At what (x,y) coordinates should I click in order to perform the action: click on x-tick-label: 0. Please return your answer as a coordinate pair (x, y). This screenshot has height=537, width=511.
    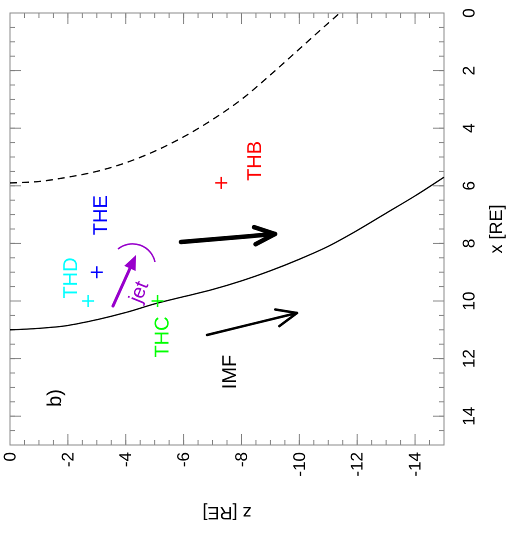
    Looking at the image, I should click on (10, 457).